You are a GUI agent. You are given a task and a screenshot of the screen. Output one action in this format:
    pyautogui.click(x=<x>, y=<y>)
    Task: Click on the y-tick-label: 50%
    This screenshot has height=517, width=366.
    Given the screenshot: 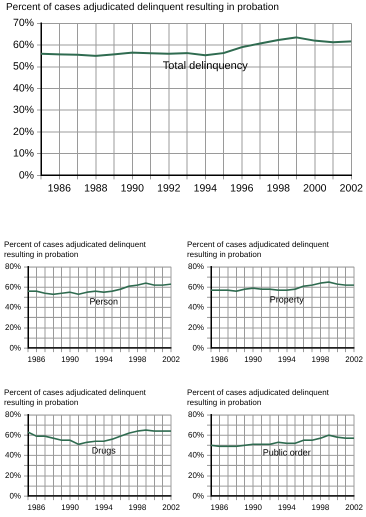 What is the action you would take?
    pyautogui.click(x=23, y=66)
    